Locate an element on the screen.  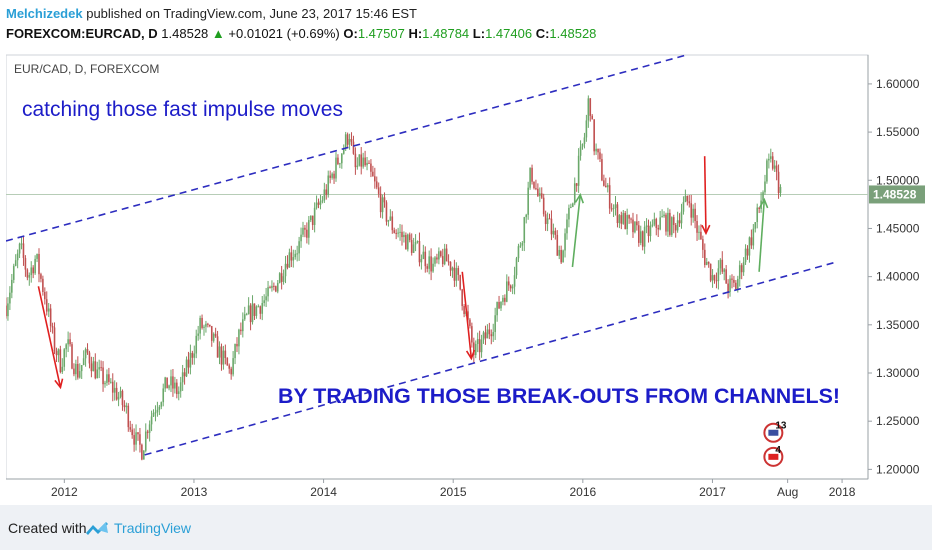
ca-flag-event-badge: 4 is located at coordinates (773, 456).